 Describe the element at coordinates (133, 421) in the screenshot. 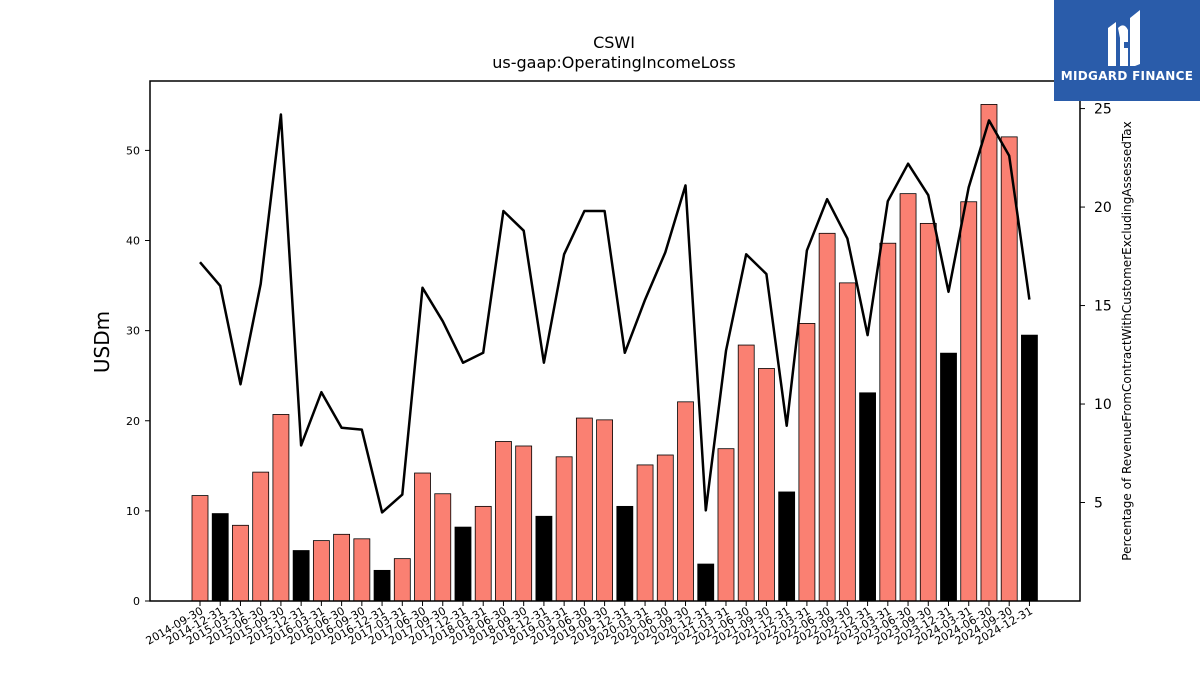

I see `y-tick-label: 20` at that location.